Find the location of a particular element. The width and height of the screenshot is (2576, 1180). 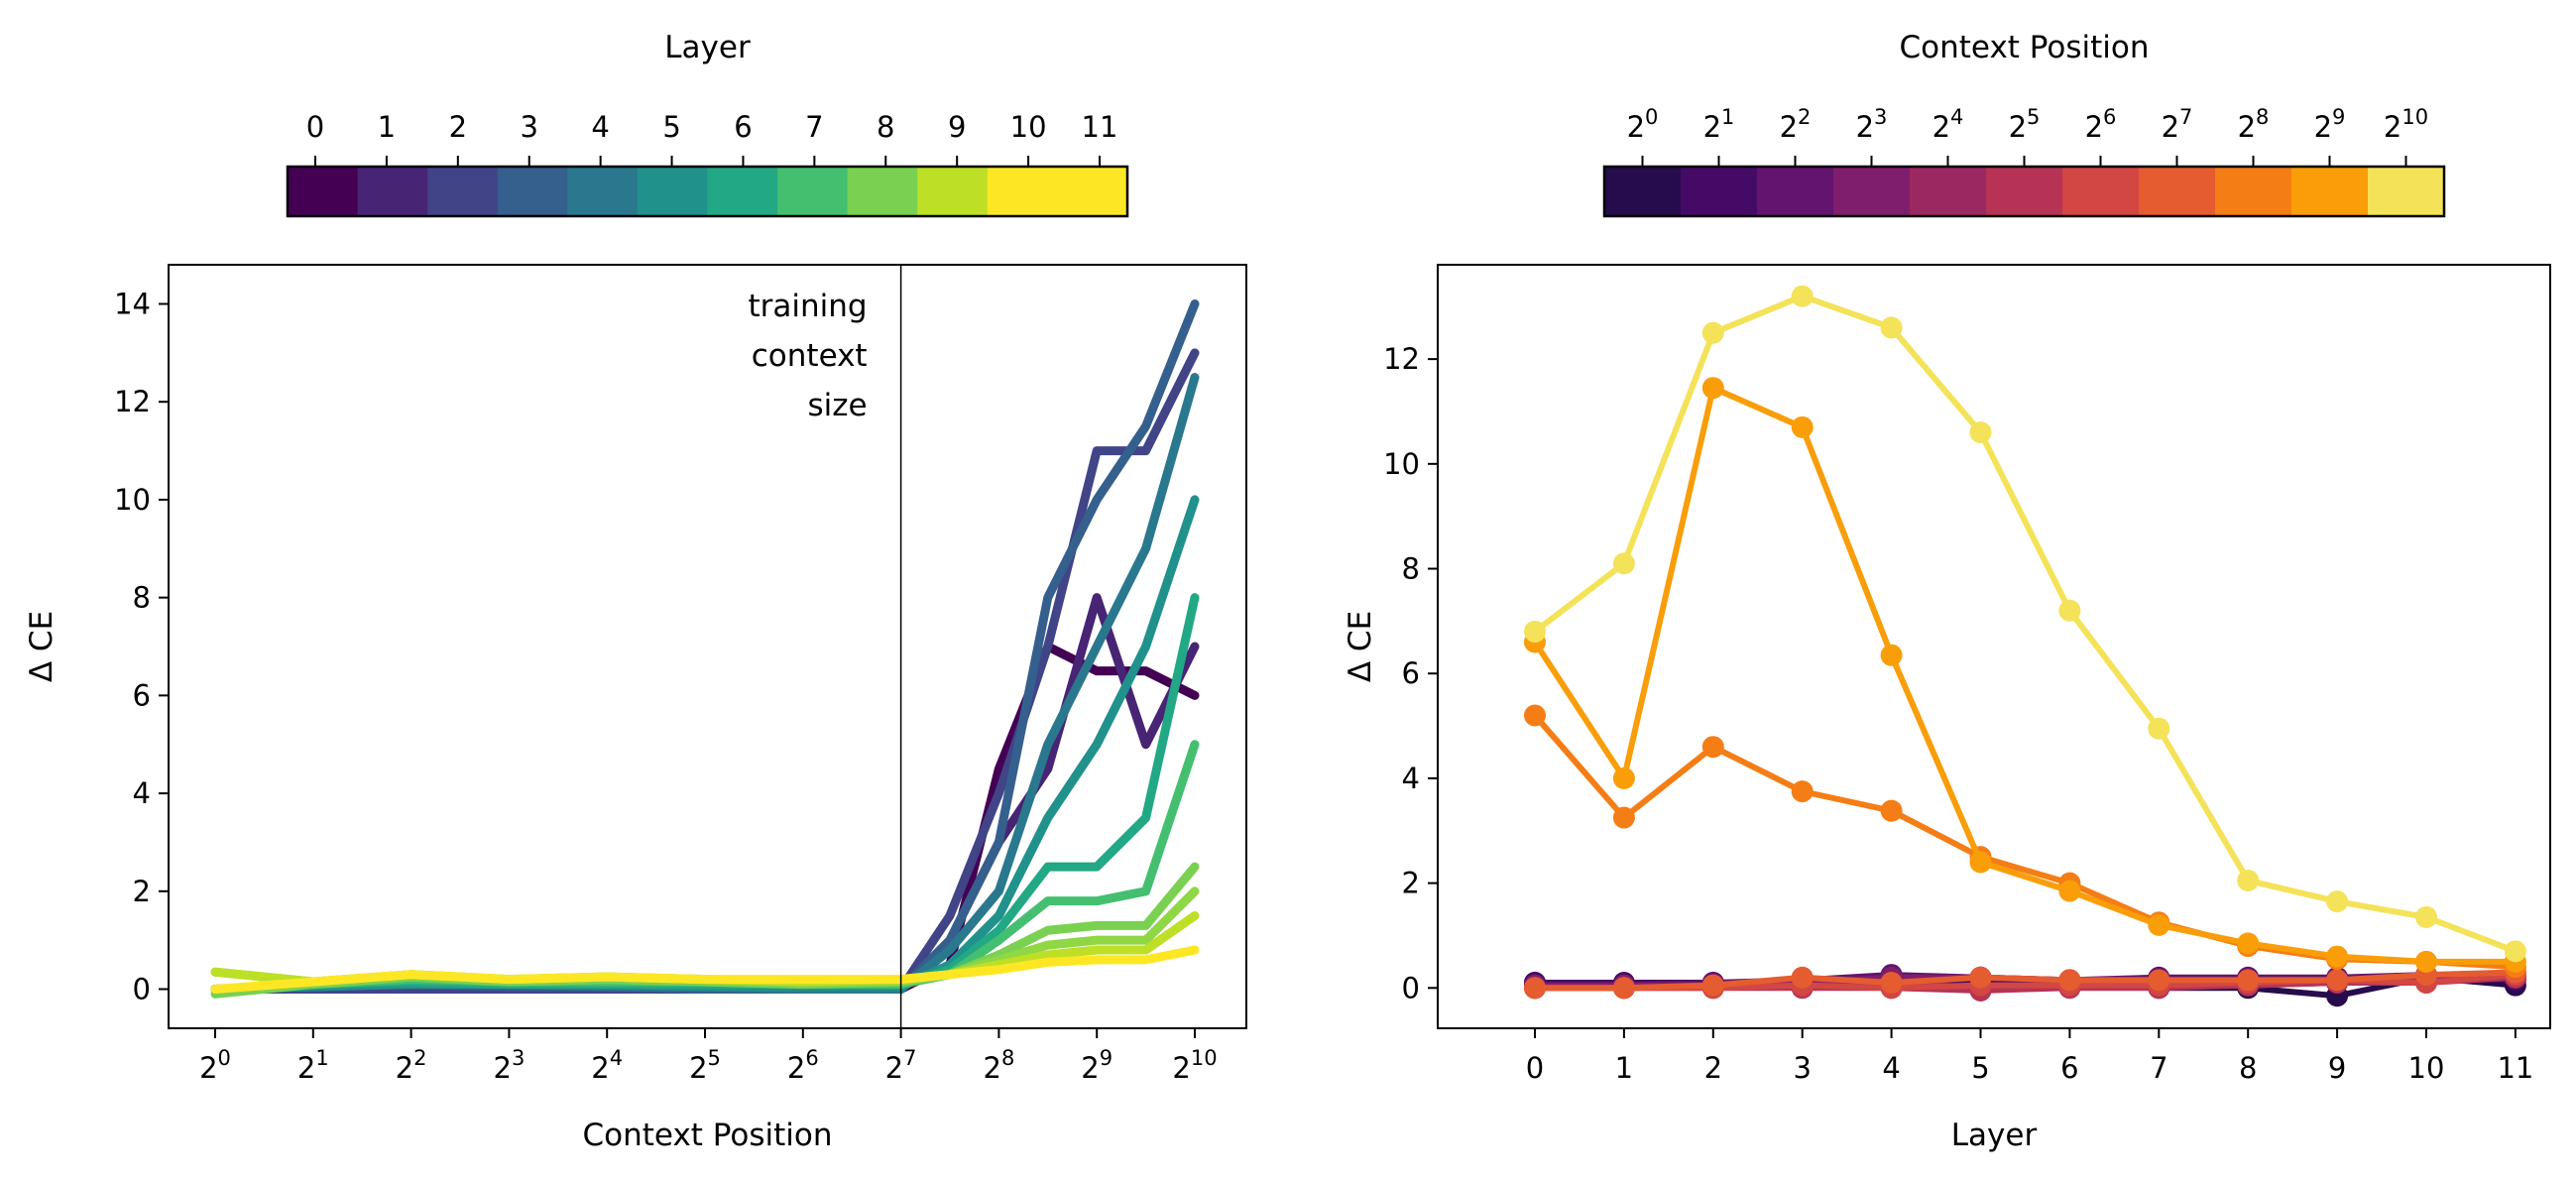

x-axis-label: Layer is located at coordinates (1994, 1135).